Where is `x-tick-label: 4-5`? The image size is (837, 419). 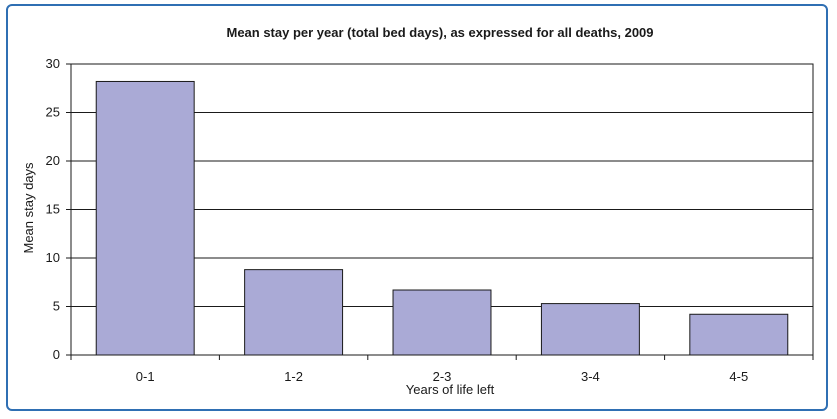 x-tick-label: 4-5 is located at coordinates (738, 376).